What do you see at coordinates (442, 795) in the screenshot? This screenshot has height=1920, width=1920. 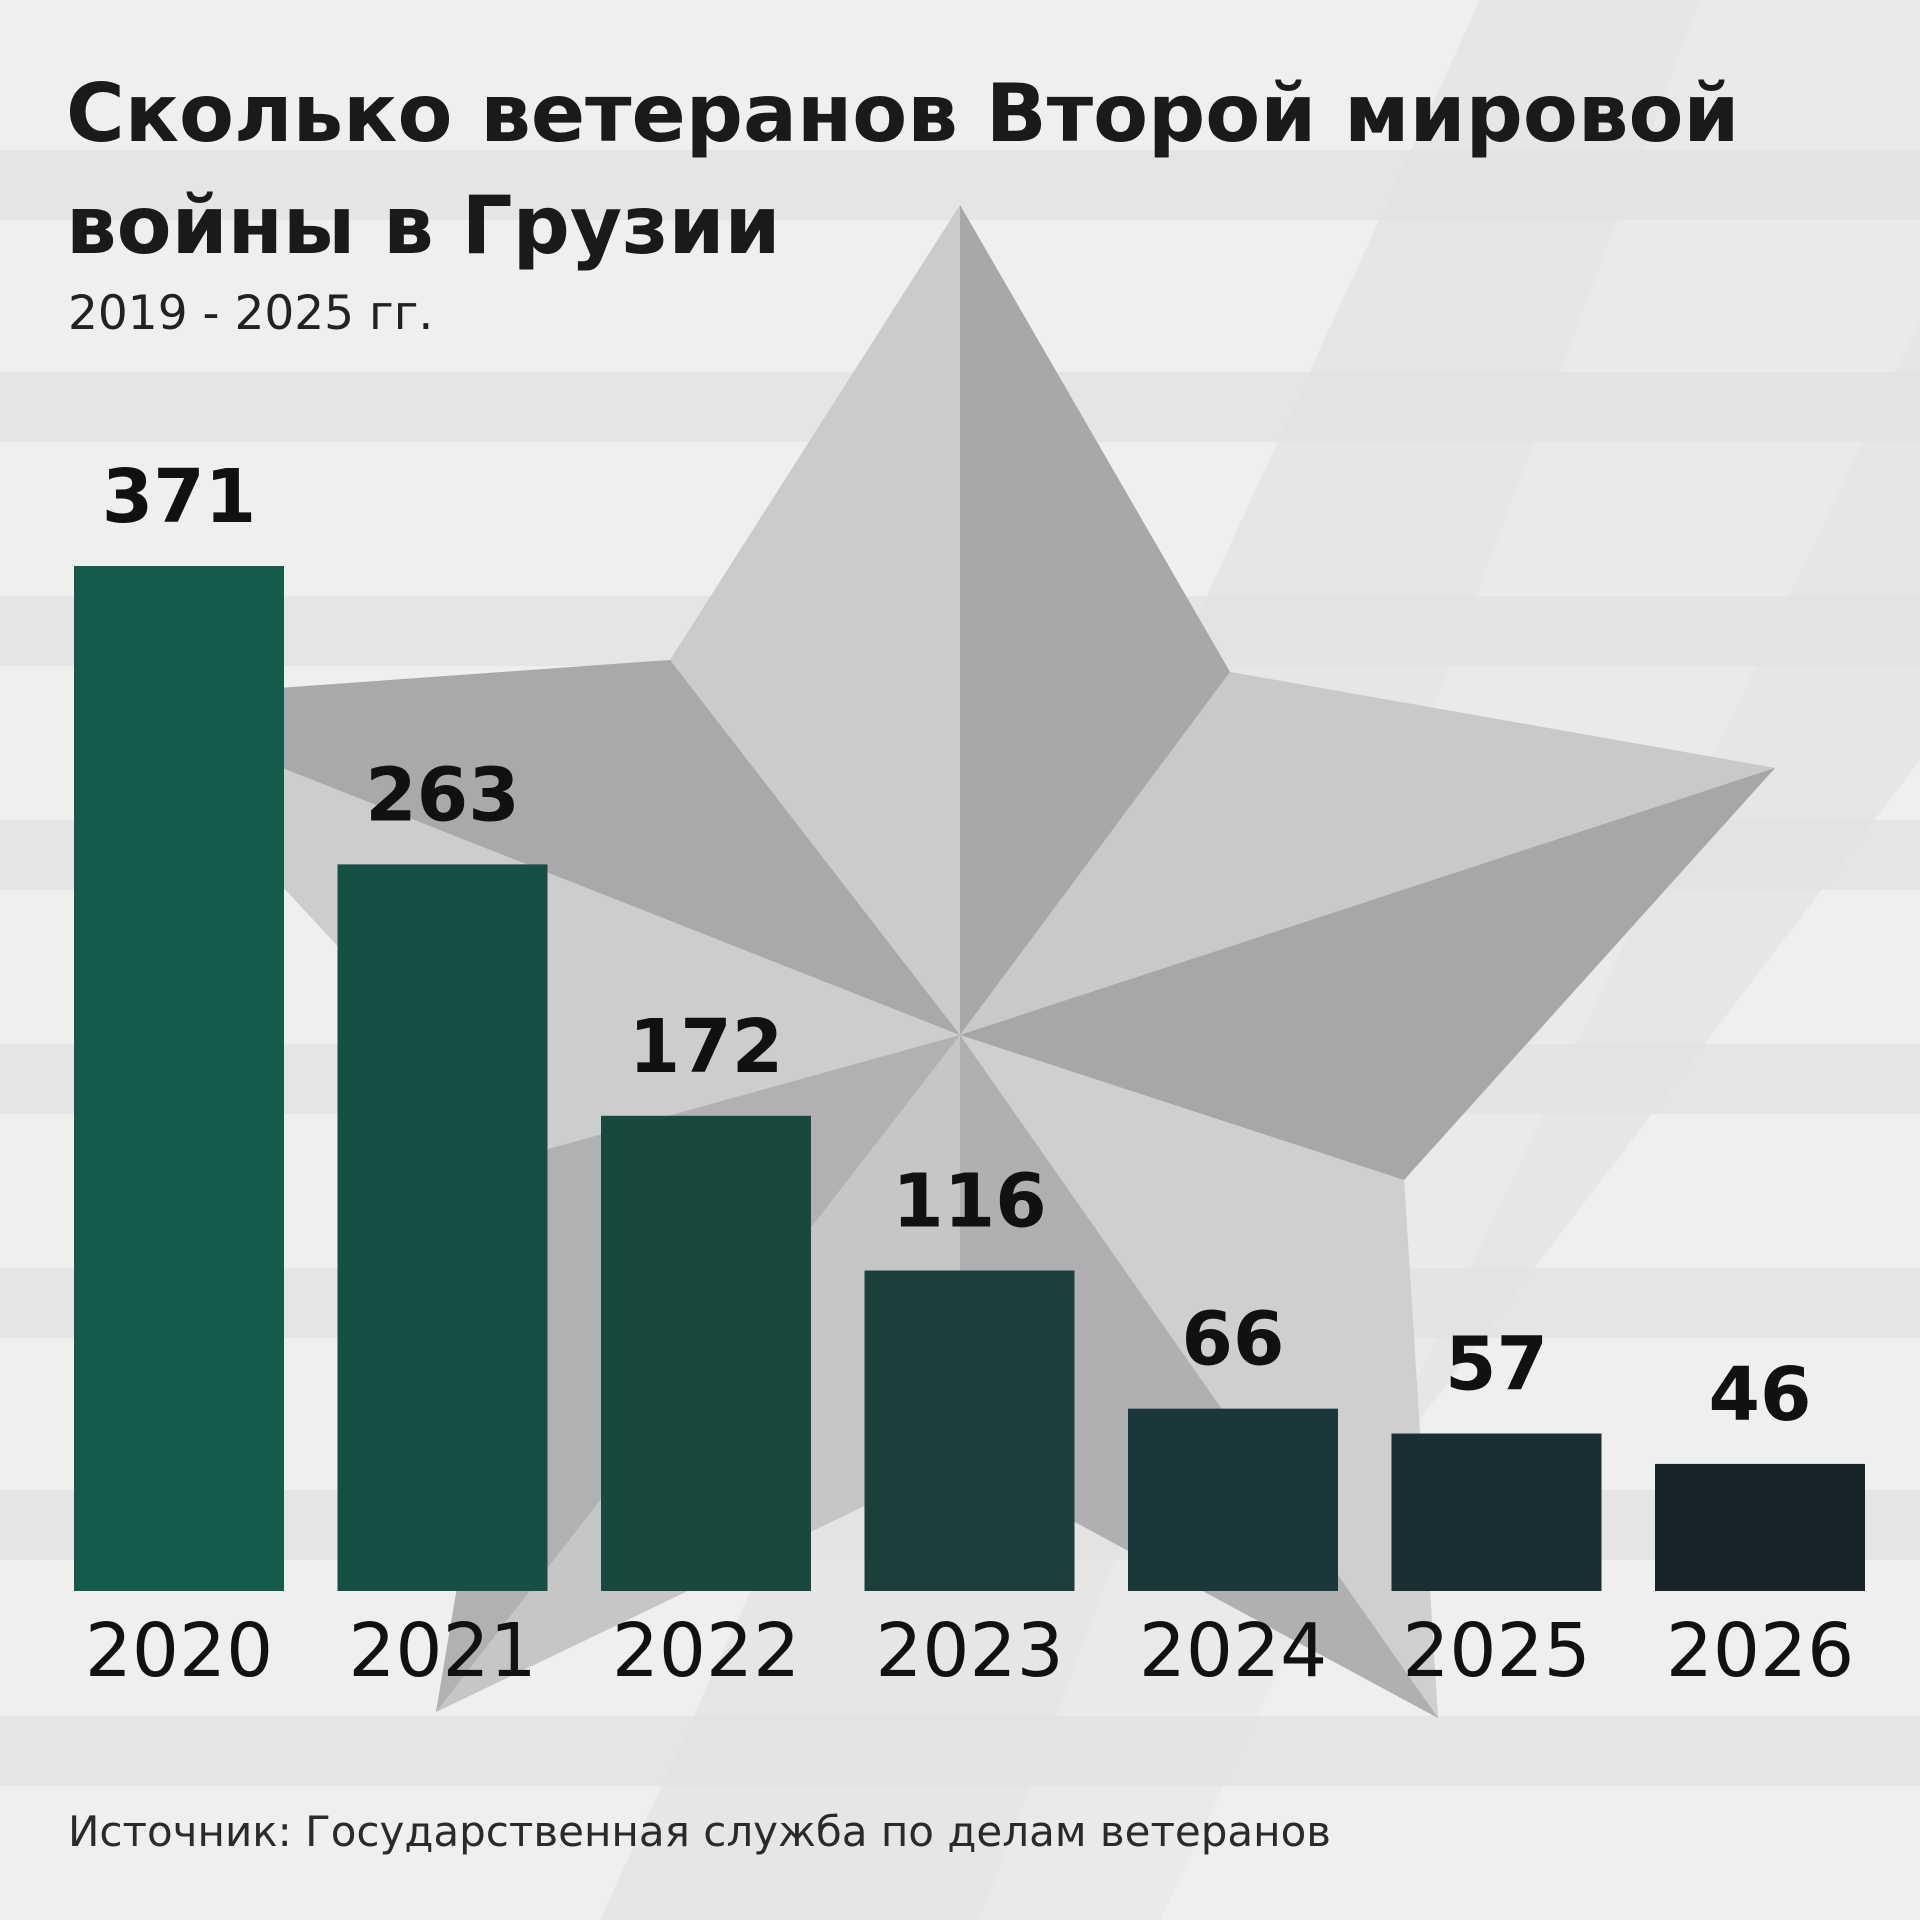 I see `value-label-2021: 263` at bounding box center [442, 795].